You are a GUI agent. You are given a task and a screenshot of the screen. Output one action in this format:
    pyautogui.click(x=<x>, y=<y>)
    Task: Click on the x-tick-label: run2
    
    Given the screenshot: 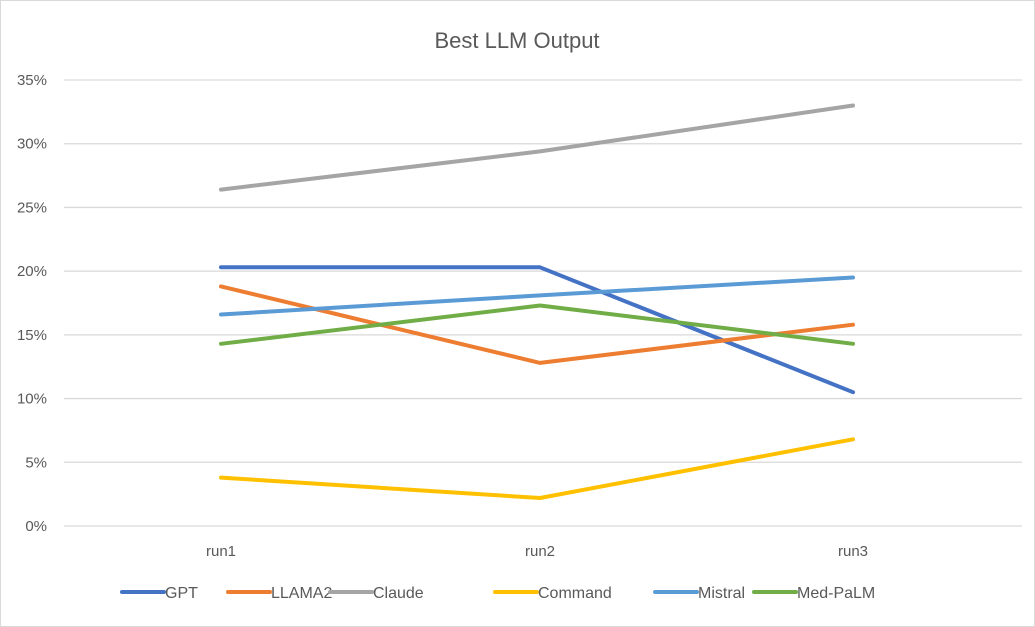 What is the action you would take?
    pyautogui.click(x=540, y=551)
    